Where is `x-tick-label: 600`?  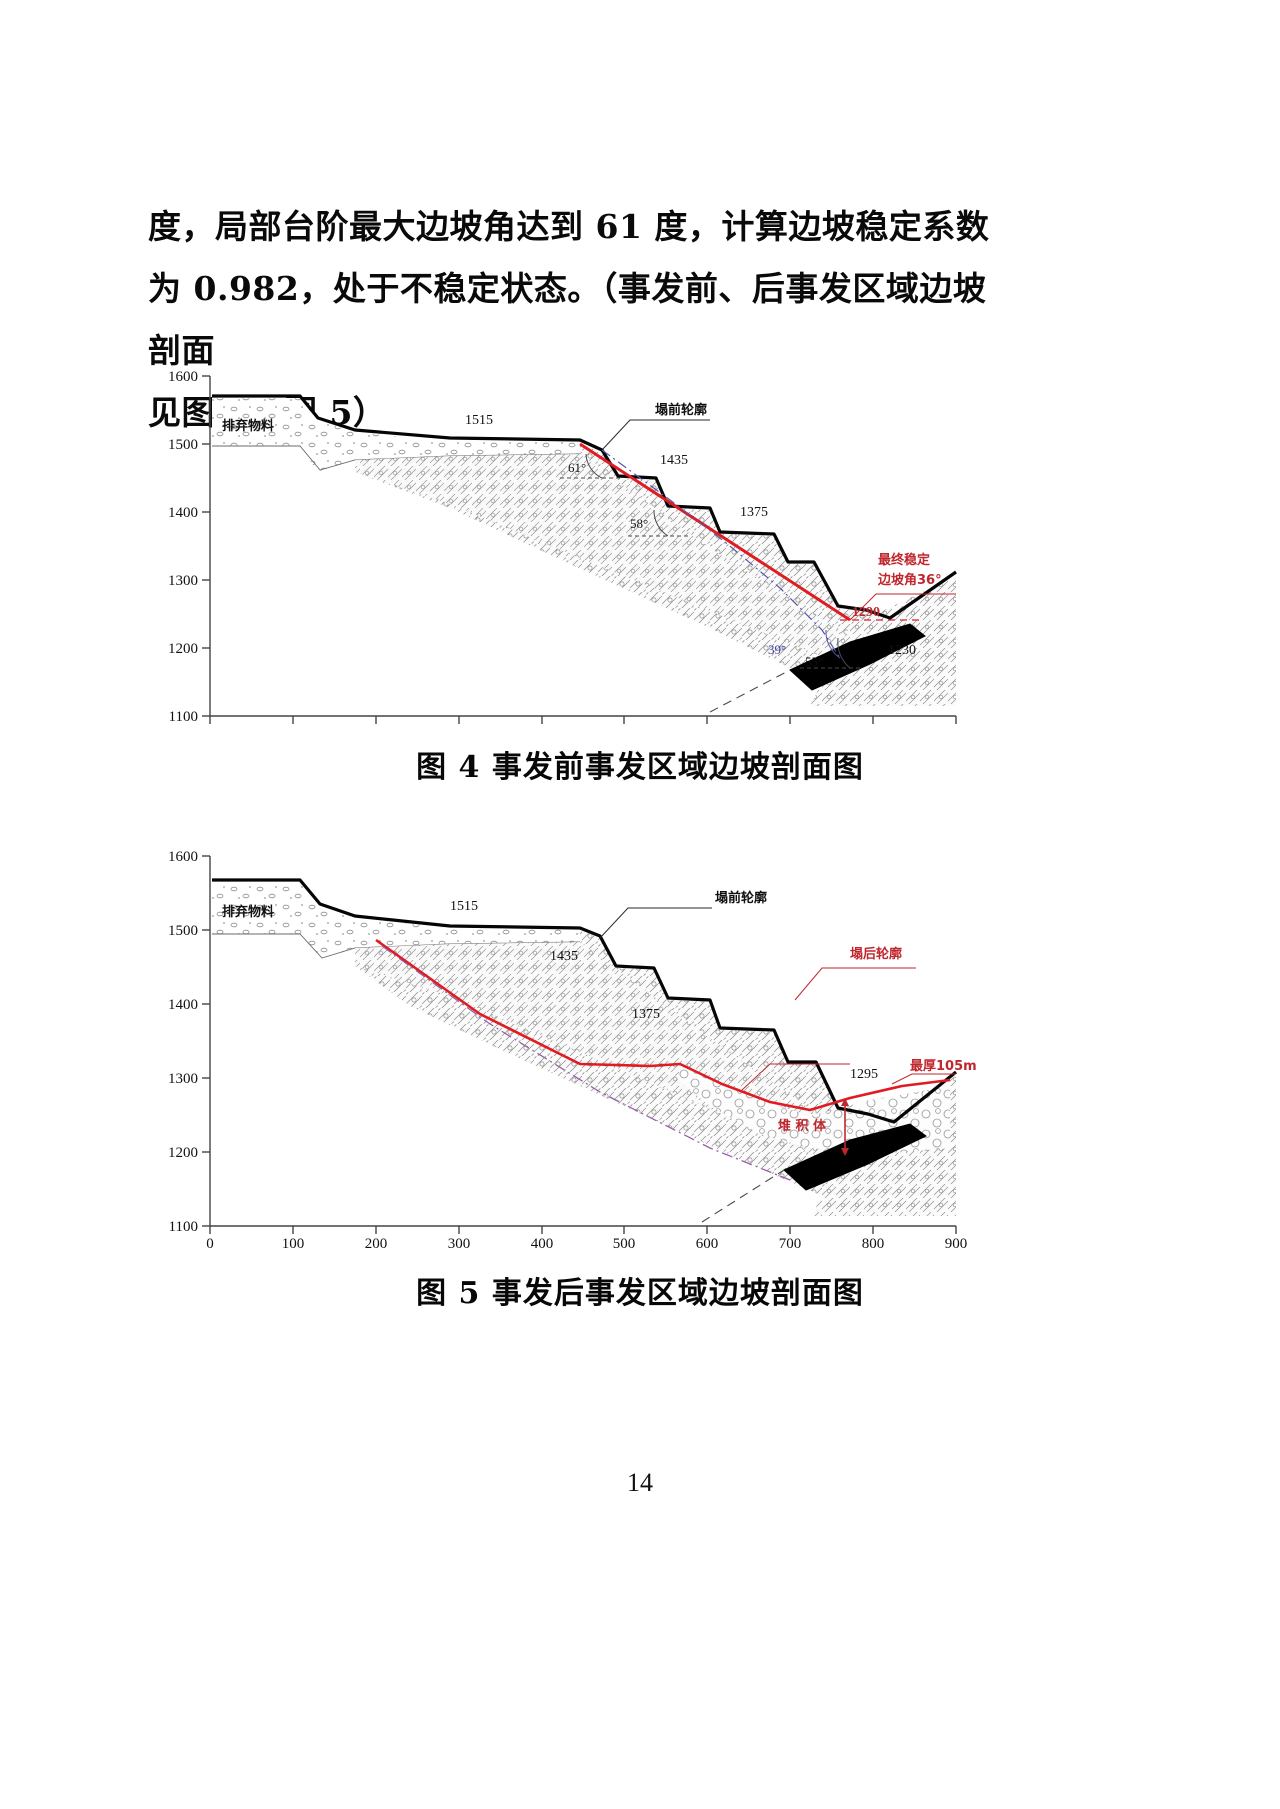
x-tick-label: 600 is located at coordinates (707, 1242).